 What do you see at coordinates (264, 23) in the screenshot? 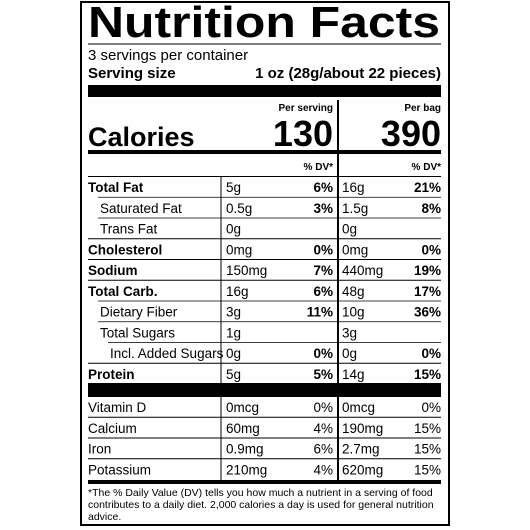
I see `title: Nutrition Facts` at bounding box center [264, 23].